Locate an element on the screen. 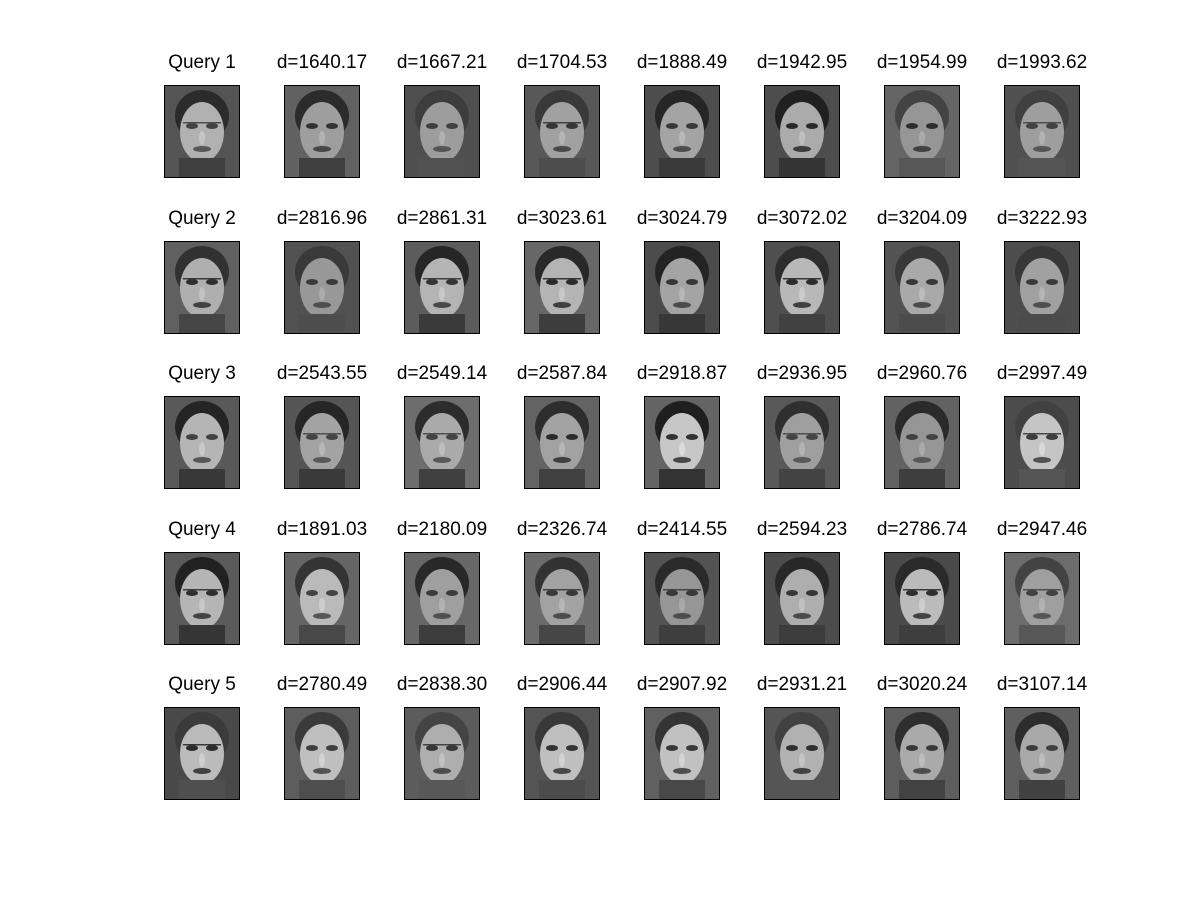  match-cell: d=2587.84 is located at coordinates (562, 440).